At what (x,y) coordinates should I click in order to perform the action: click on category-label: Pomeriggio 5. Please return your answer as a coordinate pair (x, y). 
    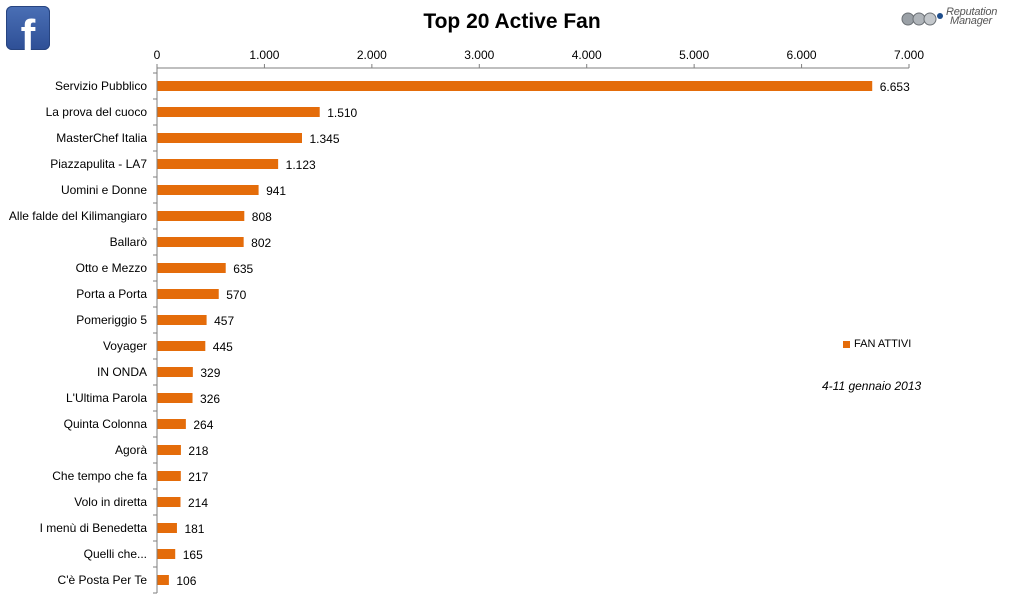
    Looking at the image, I should click on (111, 320).